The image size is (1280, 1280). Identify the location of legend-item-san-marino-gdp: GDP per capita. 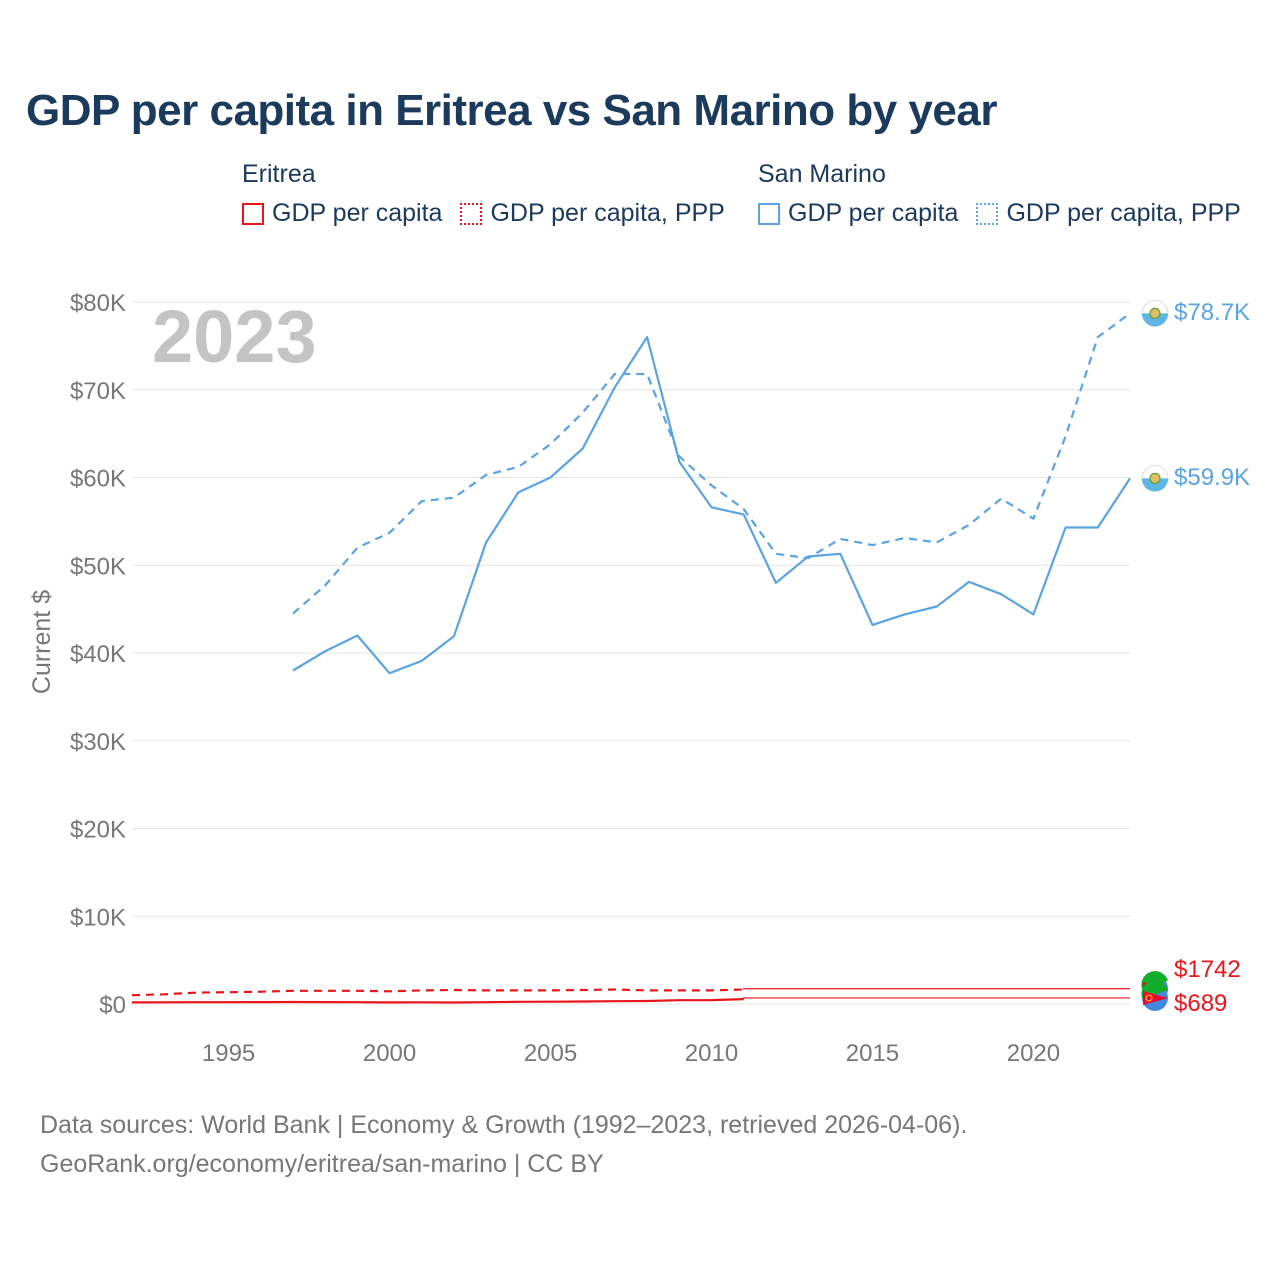
(858, 213).